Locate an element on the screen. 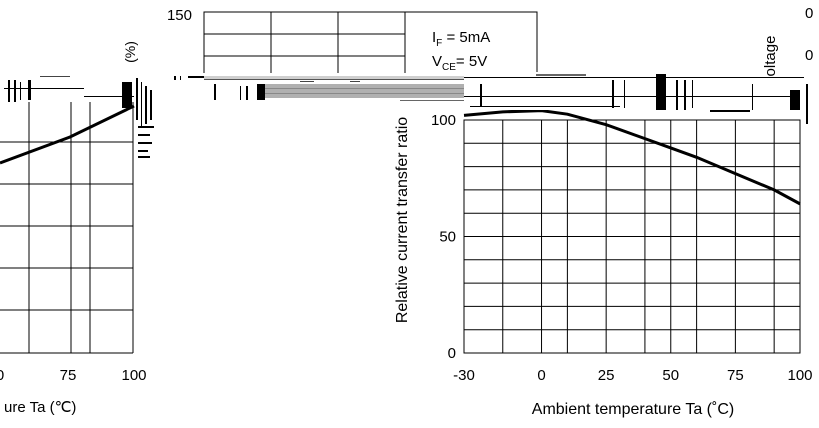  left-chart-x-tick-label: 100 is located at coordinates (133, 375).